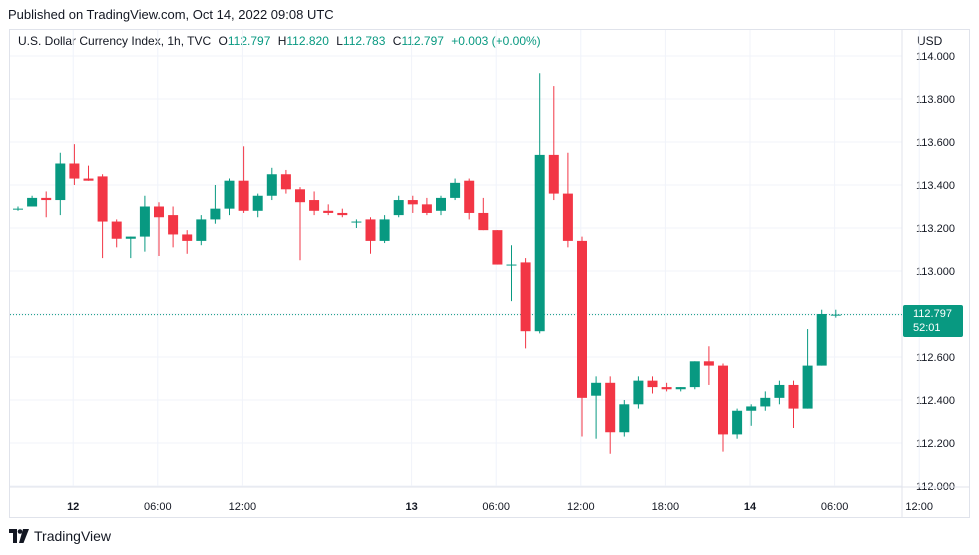 Image resolution: width=979 pixels, height=555 pixels. Describe the element at coordinates (935, 401) in the screenshot. I see `y-tick-label: 112.400` at that location.